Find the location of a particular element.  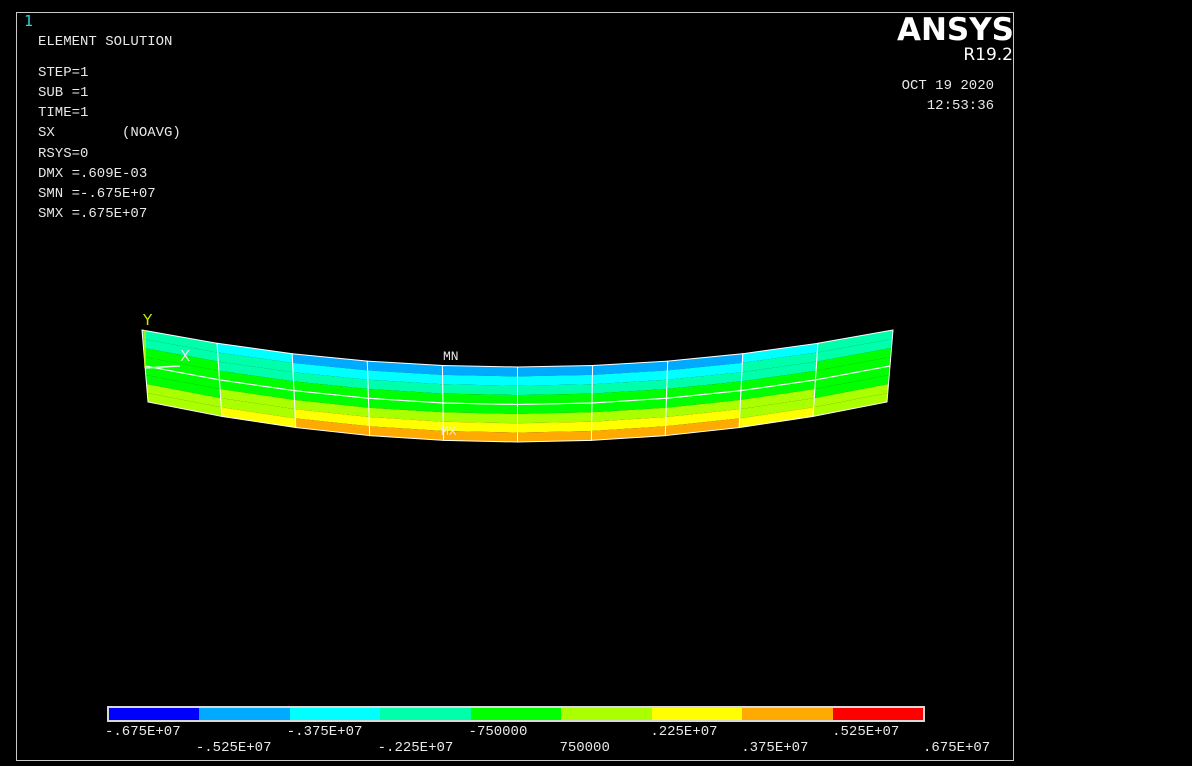

contour-band-c0-b7 is located at coordinates (184, 405).